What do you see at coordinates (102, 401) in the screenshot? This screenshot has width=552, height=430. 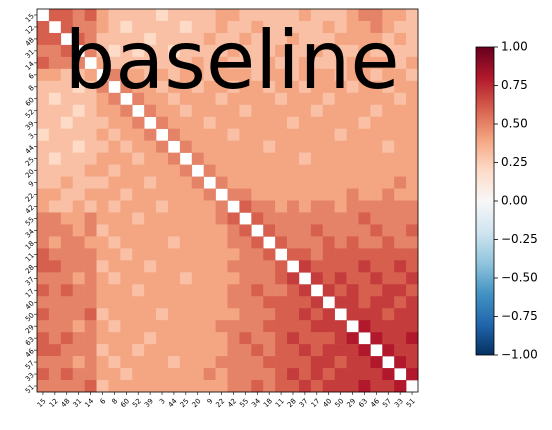 I see `x-tick-label: 6` at bounding box center [102, 401].